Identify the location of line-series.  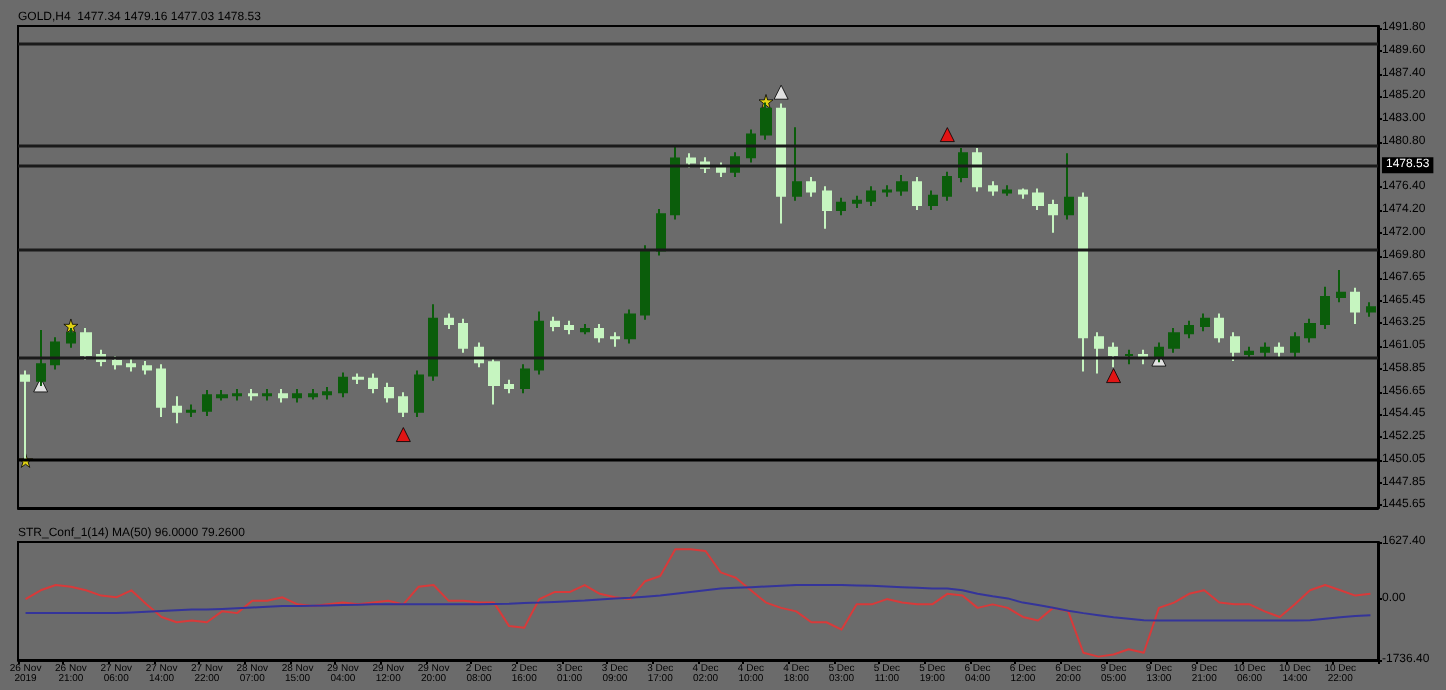
(698, 603).